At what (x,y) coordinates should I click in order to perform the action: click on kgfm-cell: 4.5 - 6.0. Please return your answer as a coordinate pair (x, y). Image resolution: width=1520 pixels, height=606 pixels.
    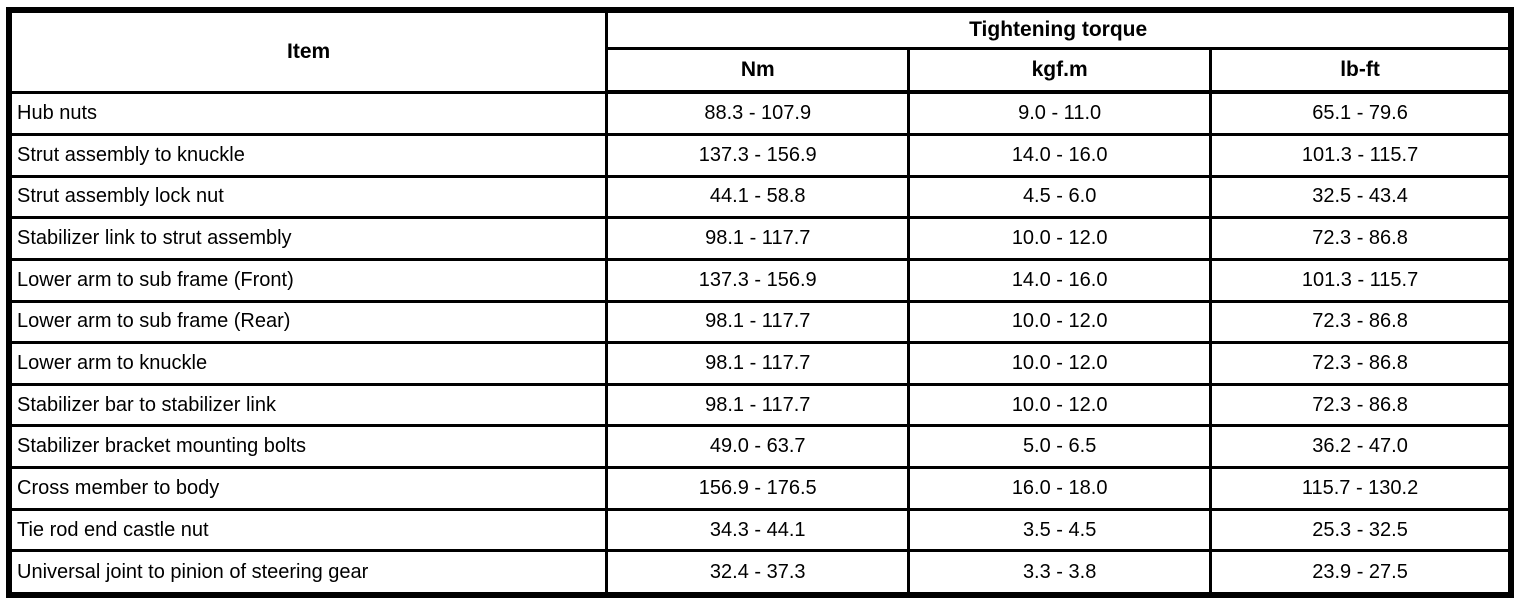
    Looking at the image, I should click on (1060, 197).